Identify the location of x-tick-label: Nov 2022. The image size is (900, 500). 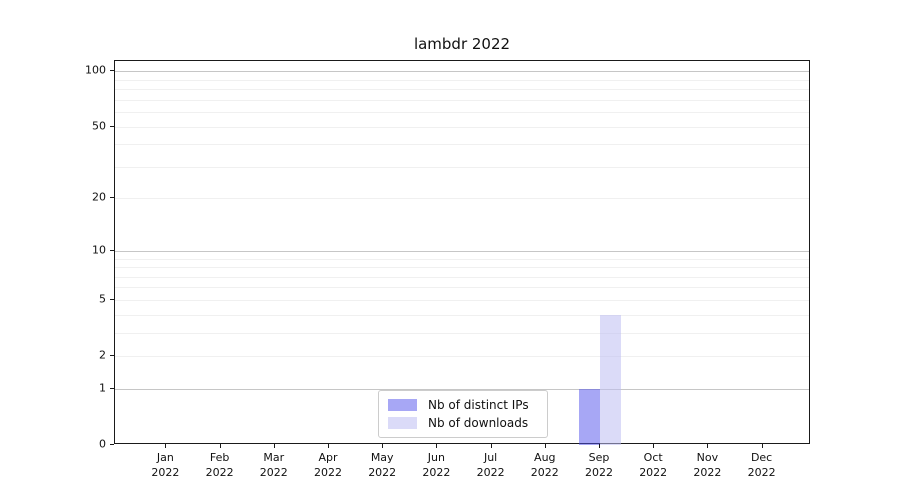
(707, 465).